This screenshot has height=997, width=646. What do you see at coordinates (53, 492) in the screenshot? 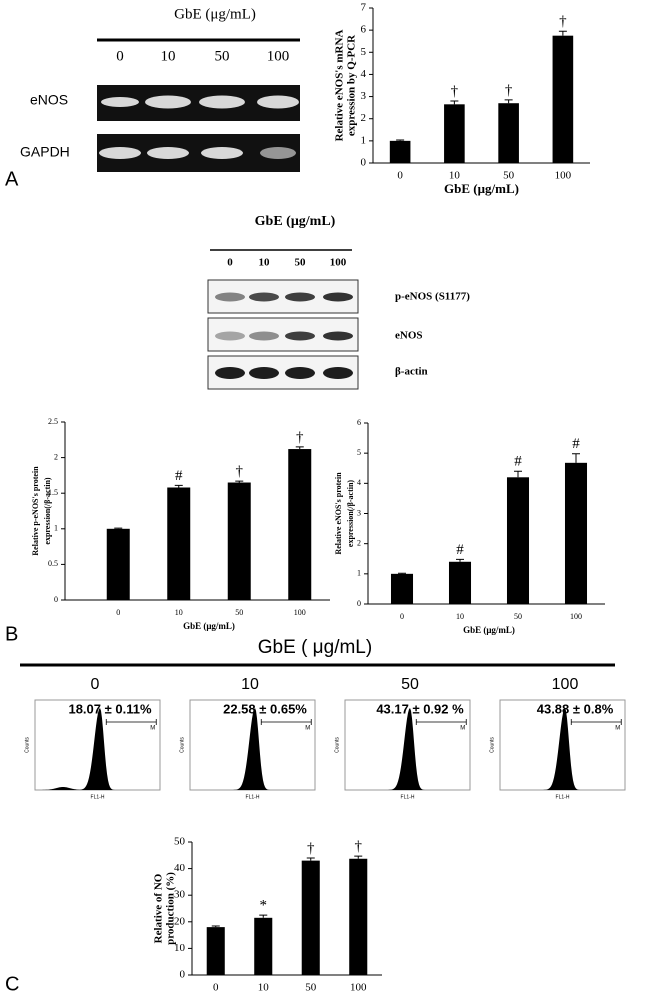
I see `y-tick-label: 1.5` at bounding box center [53, 492].